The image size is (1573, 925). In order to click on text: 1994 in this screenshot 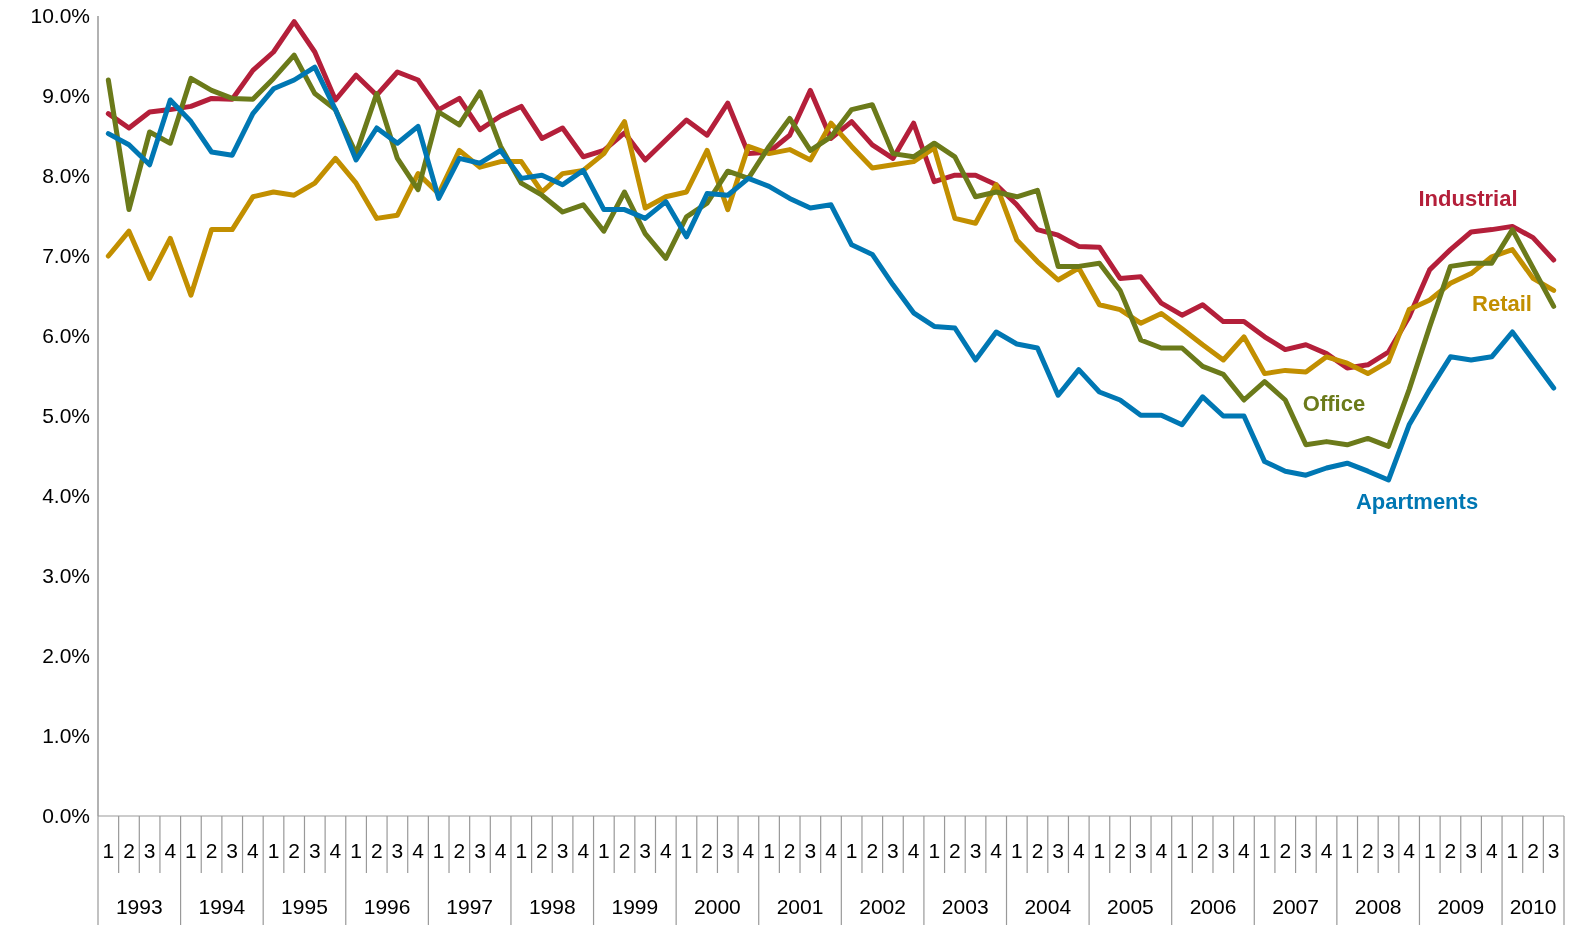, I will do `click(222, 906)`.